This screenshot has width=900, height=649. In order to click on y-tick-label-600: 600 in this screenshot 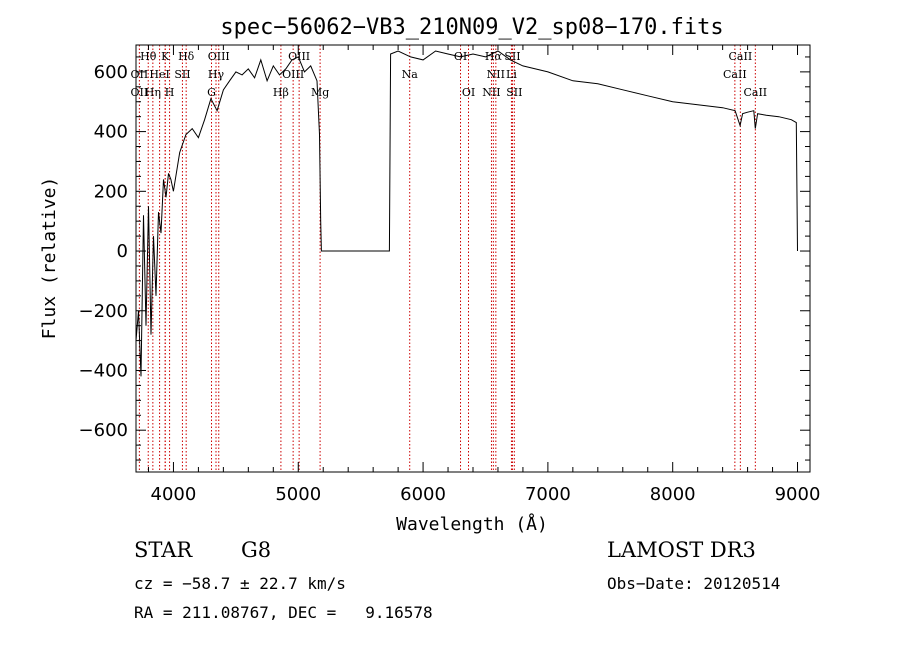, I will do `click(111, 72)`.